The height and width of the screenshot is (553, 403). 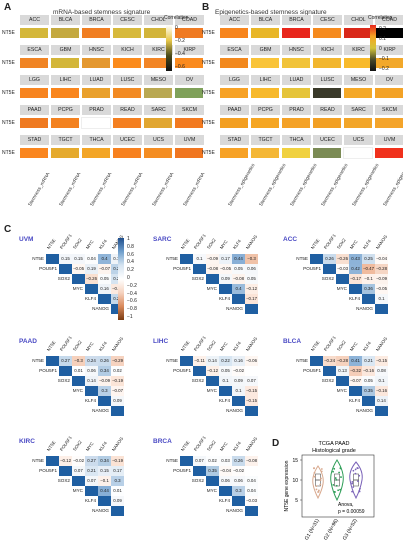 What do you see at coordinates (189, 80) in the screenshot?
I see `cancer-strip-label: OV` at bounding box center [189, 80].